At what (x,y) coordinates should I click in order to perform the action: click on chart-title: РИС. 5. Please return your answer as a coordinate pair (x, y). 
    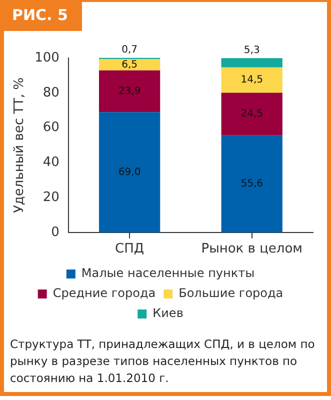
    Looking at the image, I should click on (41, 15).